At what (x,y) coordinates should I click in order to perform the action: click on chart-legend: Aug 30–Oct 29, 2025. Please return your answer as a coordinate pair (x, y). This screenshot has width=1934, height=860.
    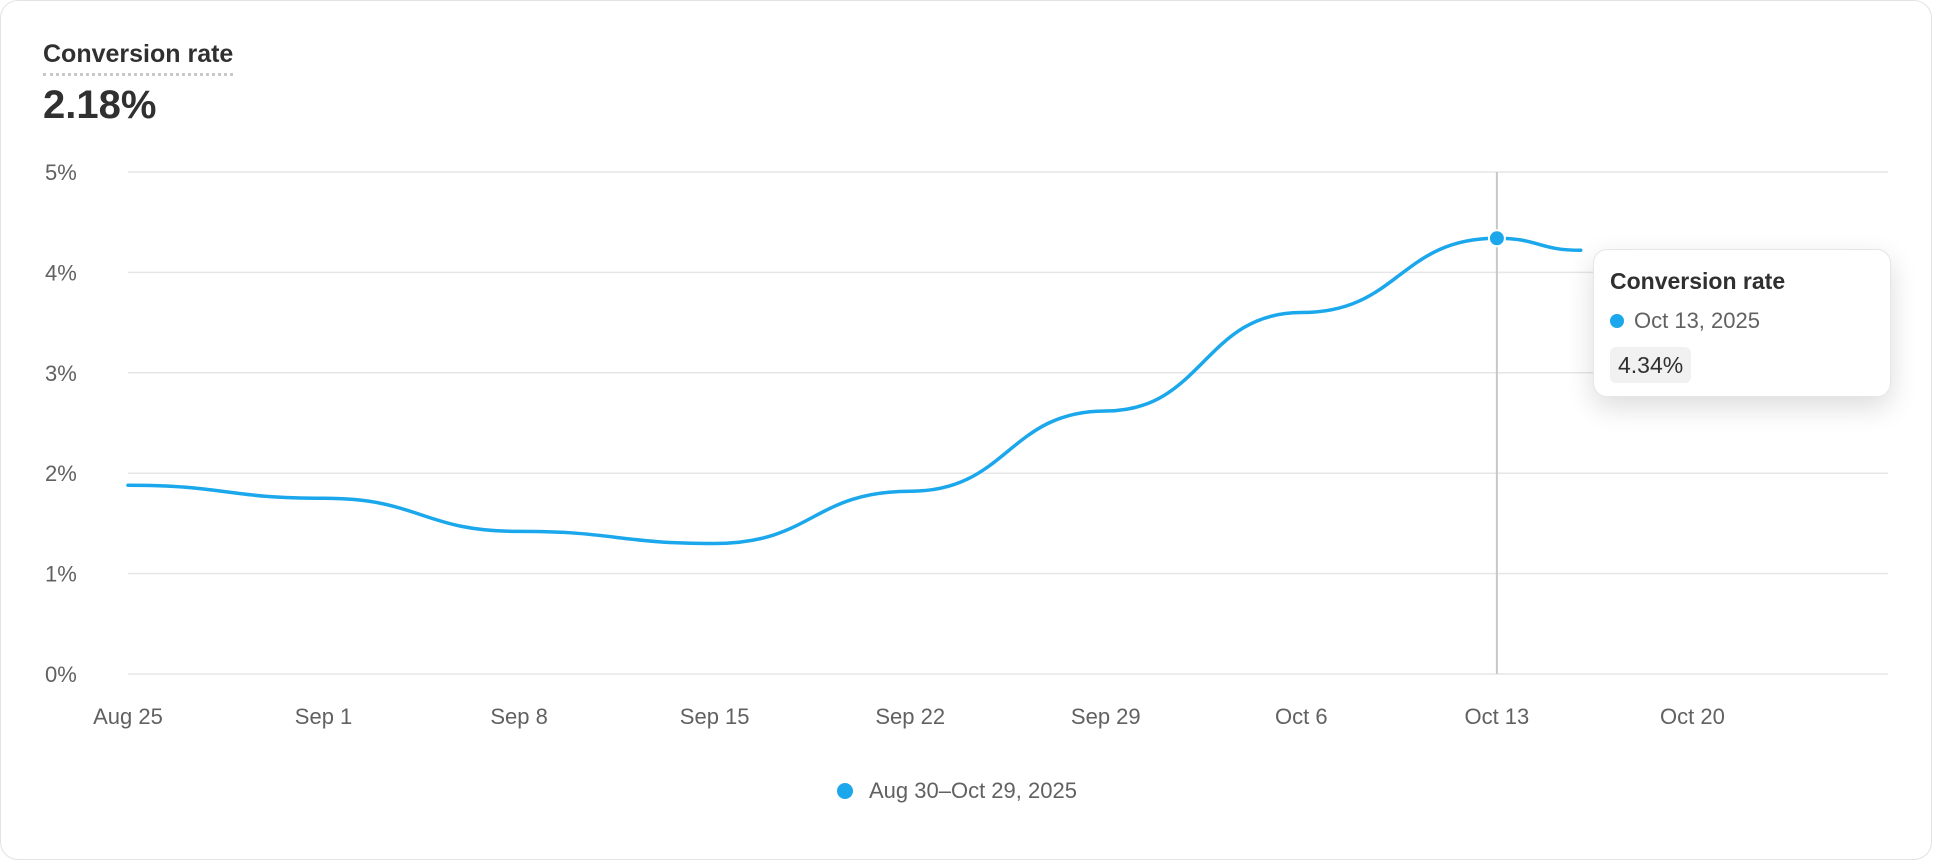
    Looking at the image, I should click on (957, 791).